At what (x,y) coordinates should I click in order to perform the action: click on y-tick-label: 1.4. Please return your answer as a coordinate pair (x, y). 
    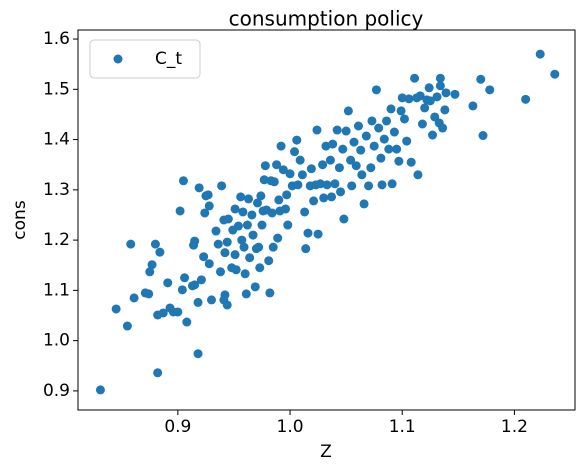
    Looking at the image, I should click on (56, 140).